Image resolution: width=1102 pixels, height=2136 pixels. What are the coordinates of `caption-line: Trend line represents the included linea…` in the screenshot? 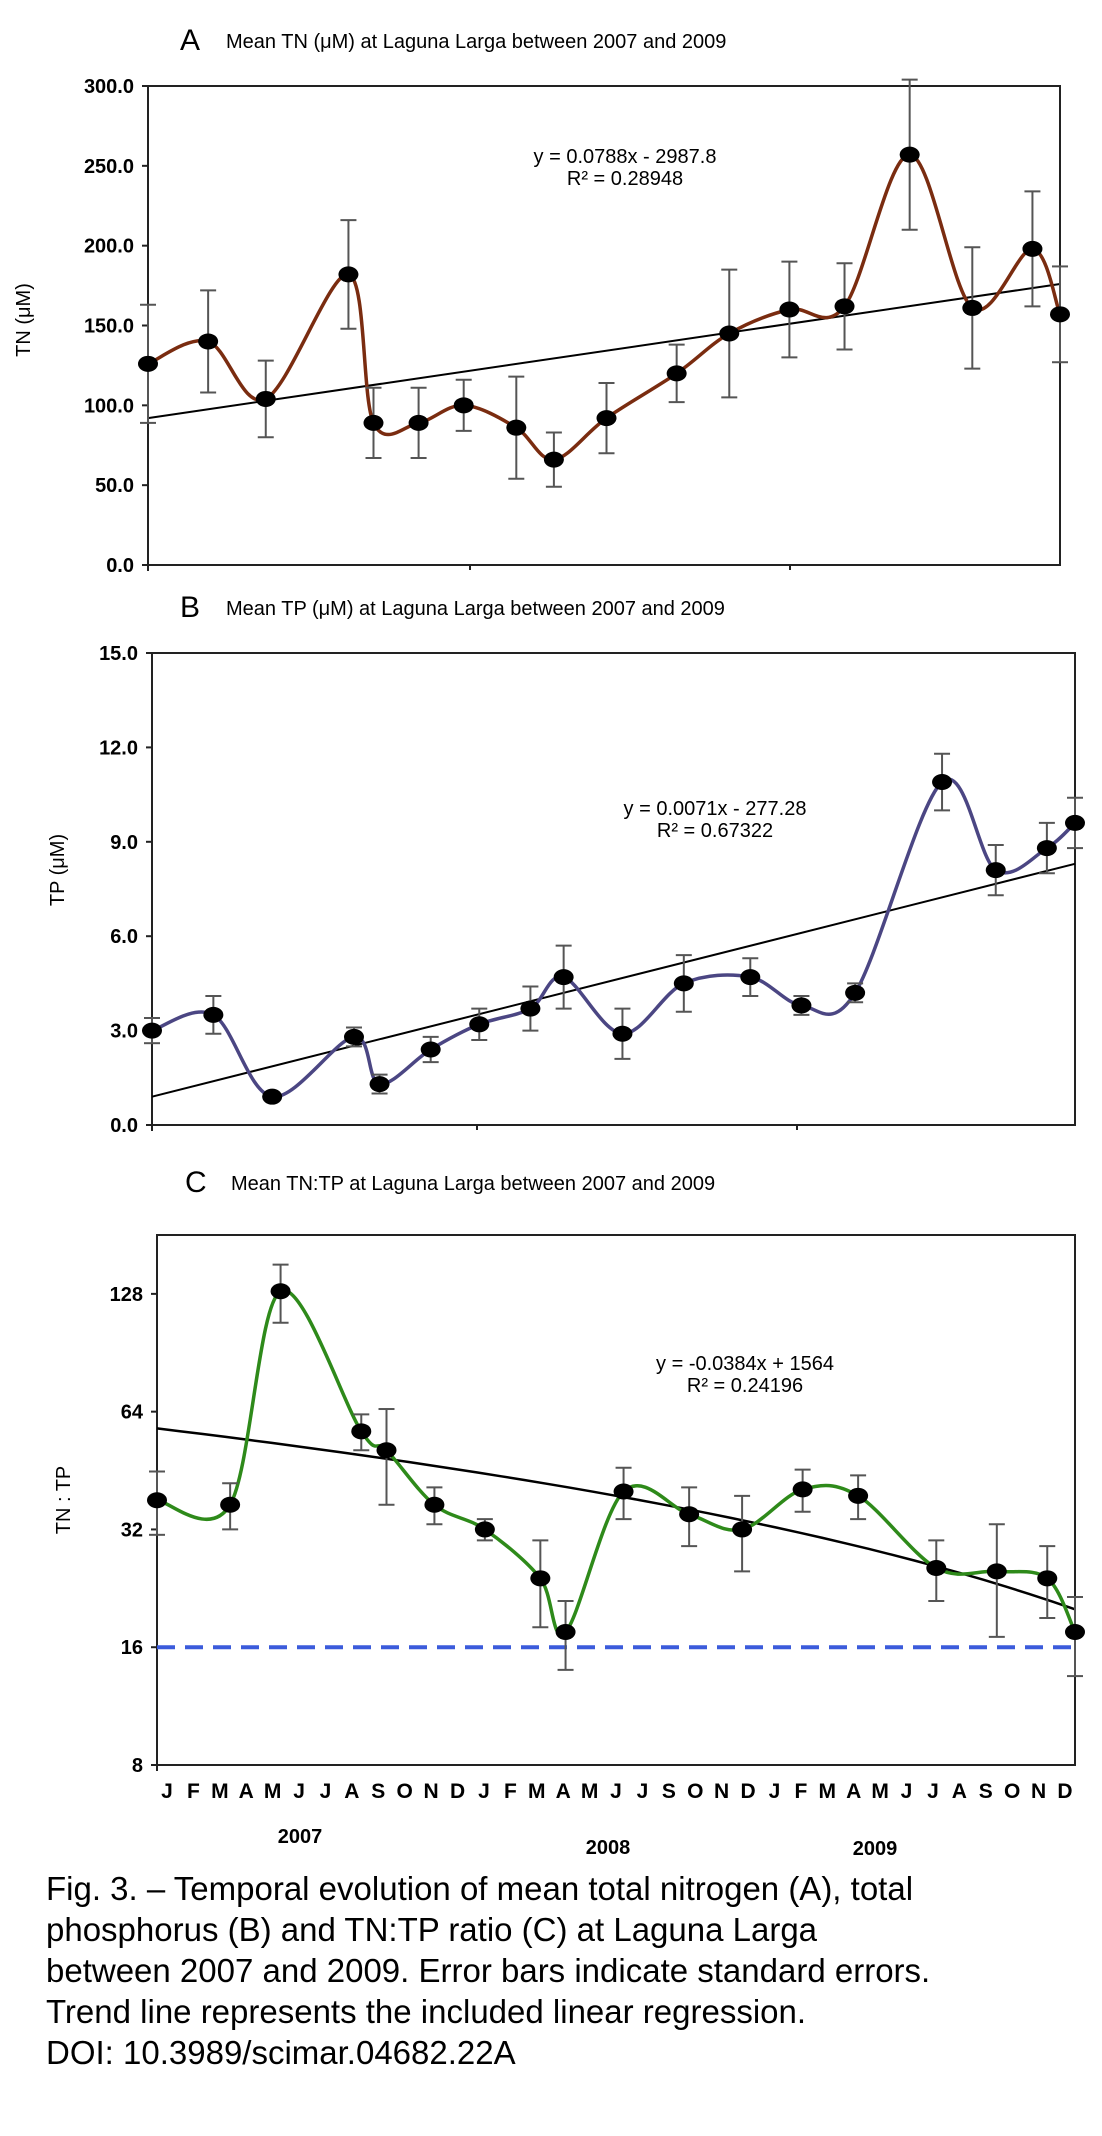 It's located at (426, 2011).